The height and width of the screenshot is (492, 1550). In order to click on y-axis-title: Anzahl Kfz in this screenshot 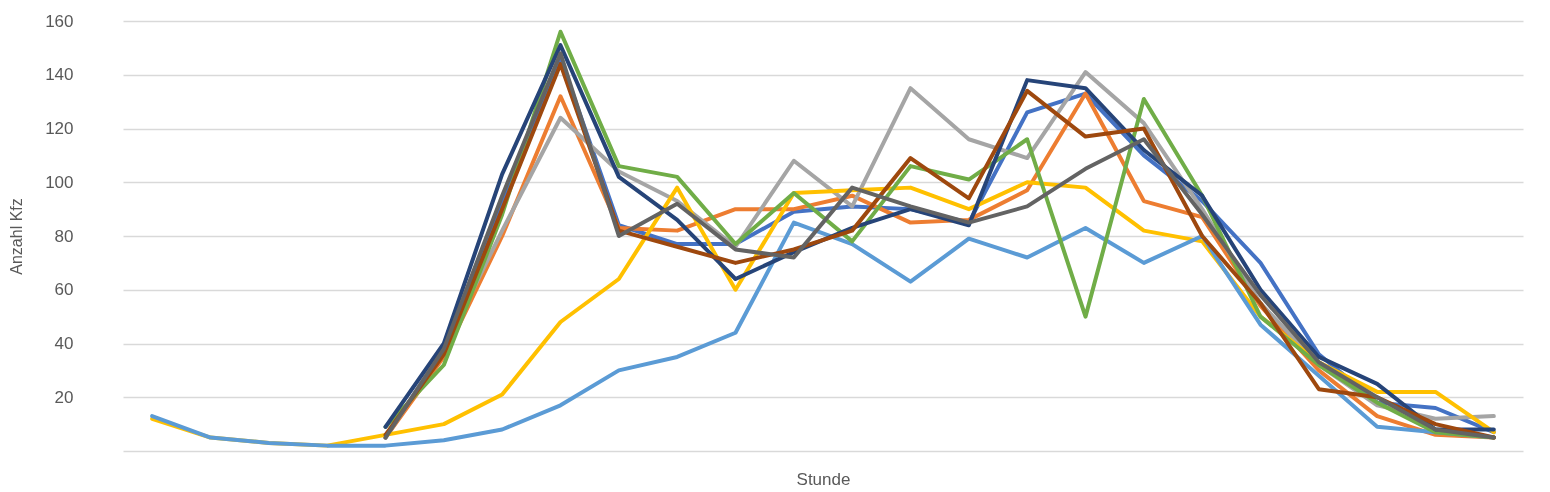, I will do `click(17, 236)`.